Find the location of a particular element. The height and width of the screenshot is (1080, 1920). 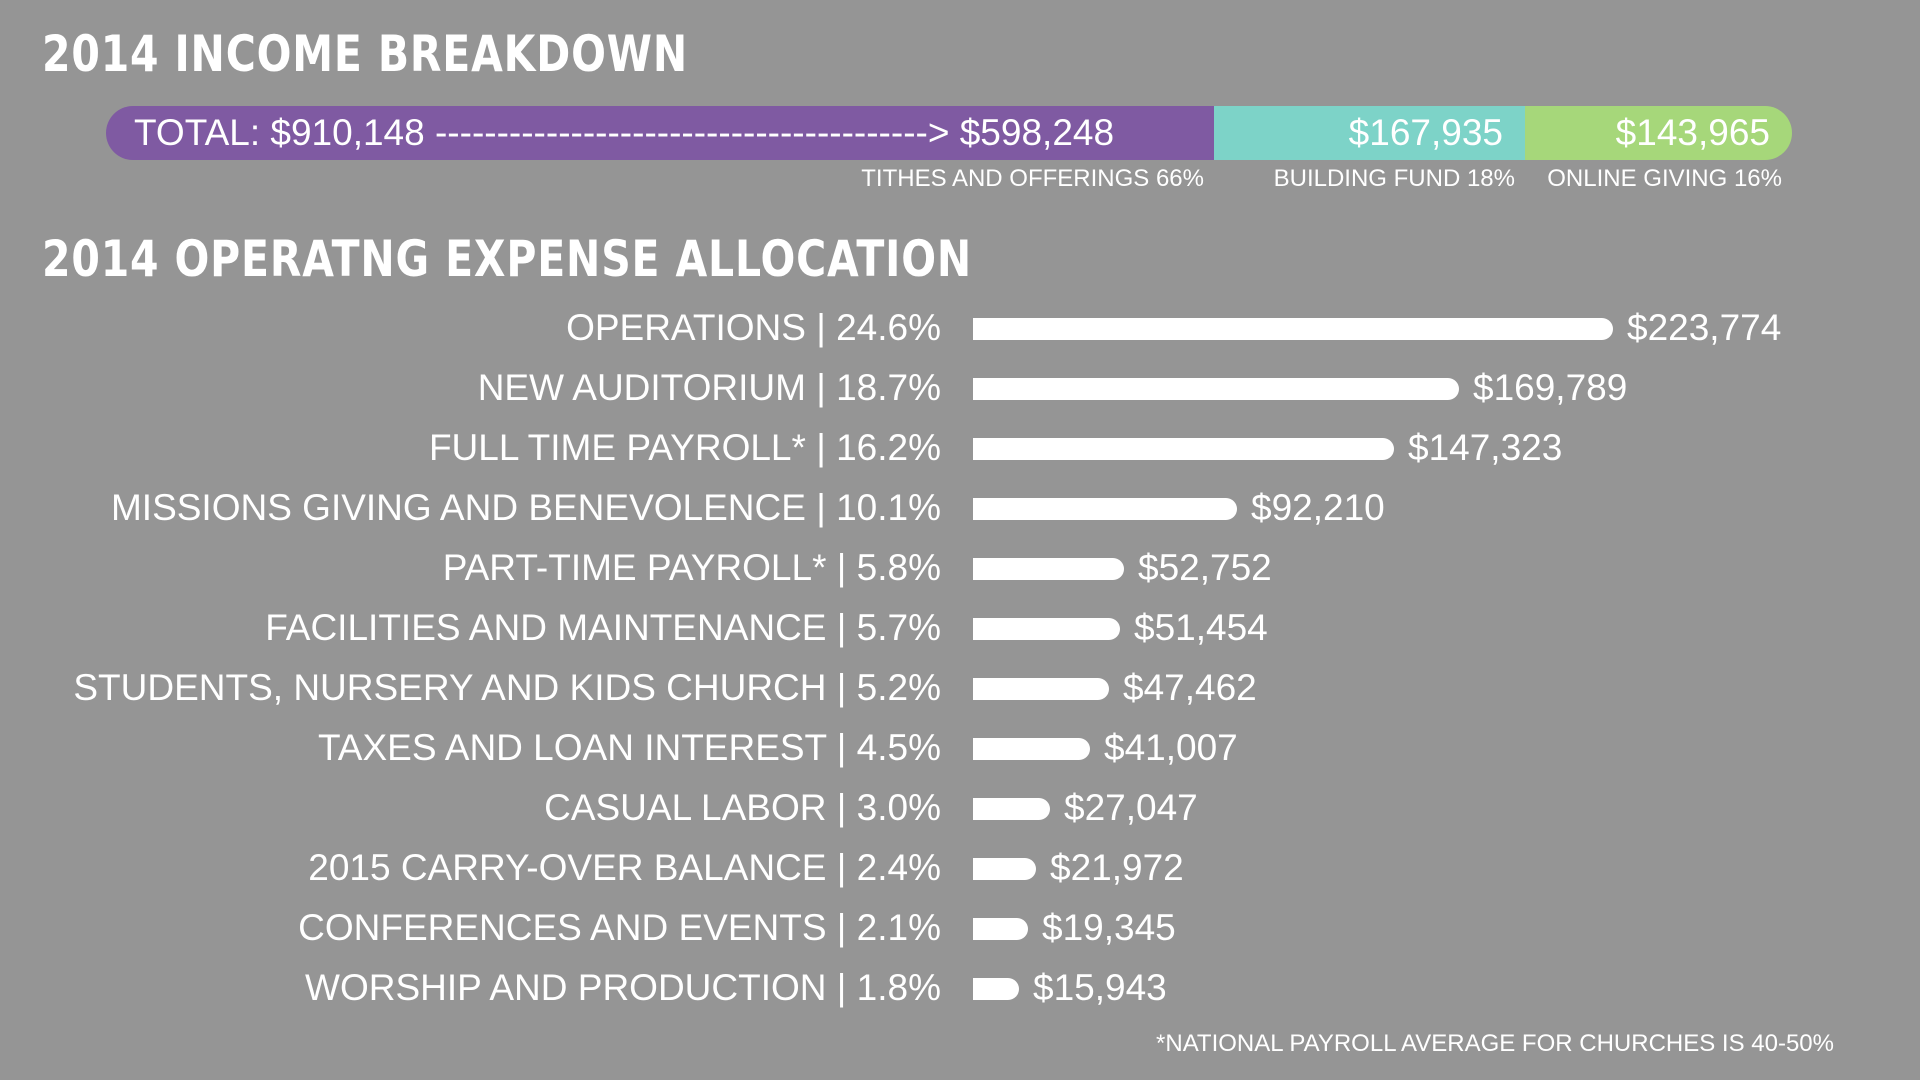

expense-amount: $92,210 is located at coordinates (1318, 507).